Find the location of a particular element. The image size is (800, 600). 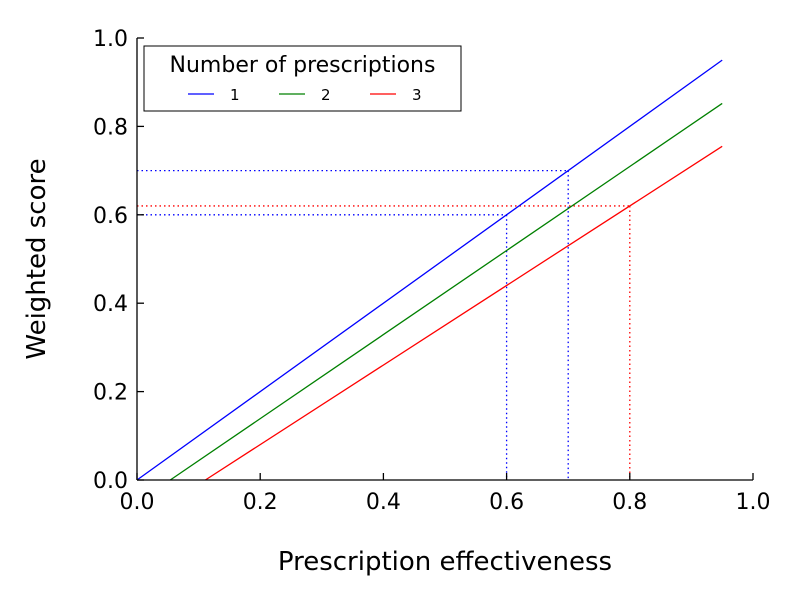

y-tick-label: 1.0 is located at coordinates (110, 39).